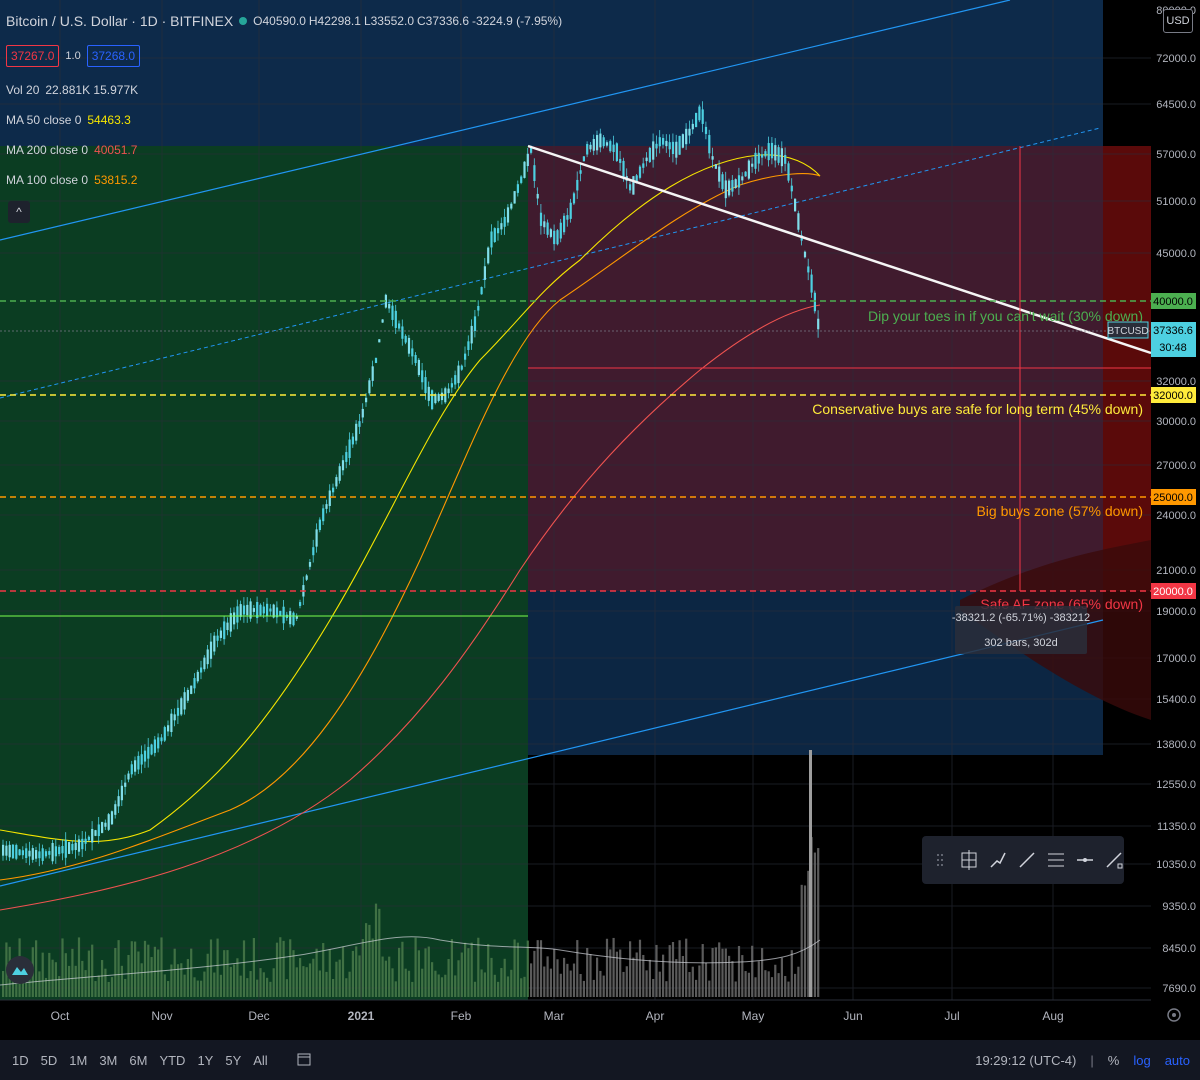 This screenshot has height=1080, width=1200. What do you see at coordinates (1173, 339) in the screenshot?
I see `last-price-badge` at bounding box center [1173, 339].